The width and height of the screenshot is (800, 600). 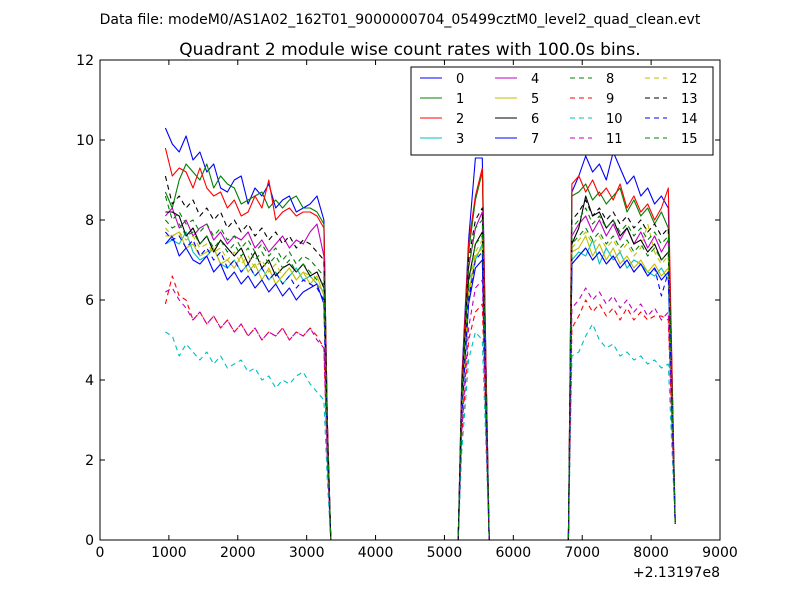 What do you see at coordinates (610, 99) in the screenshot?
I see `legend-label-9: 9` at bounding box center [610, 99].